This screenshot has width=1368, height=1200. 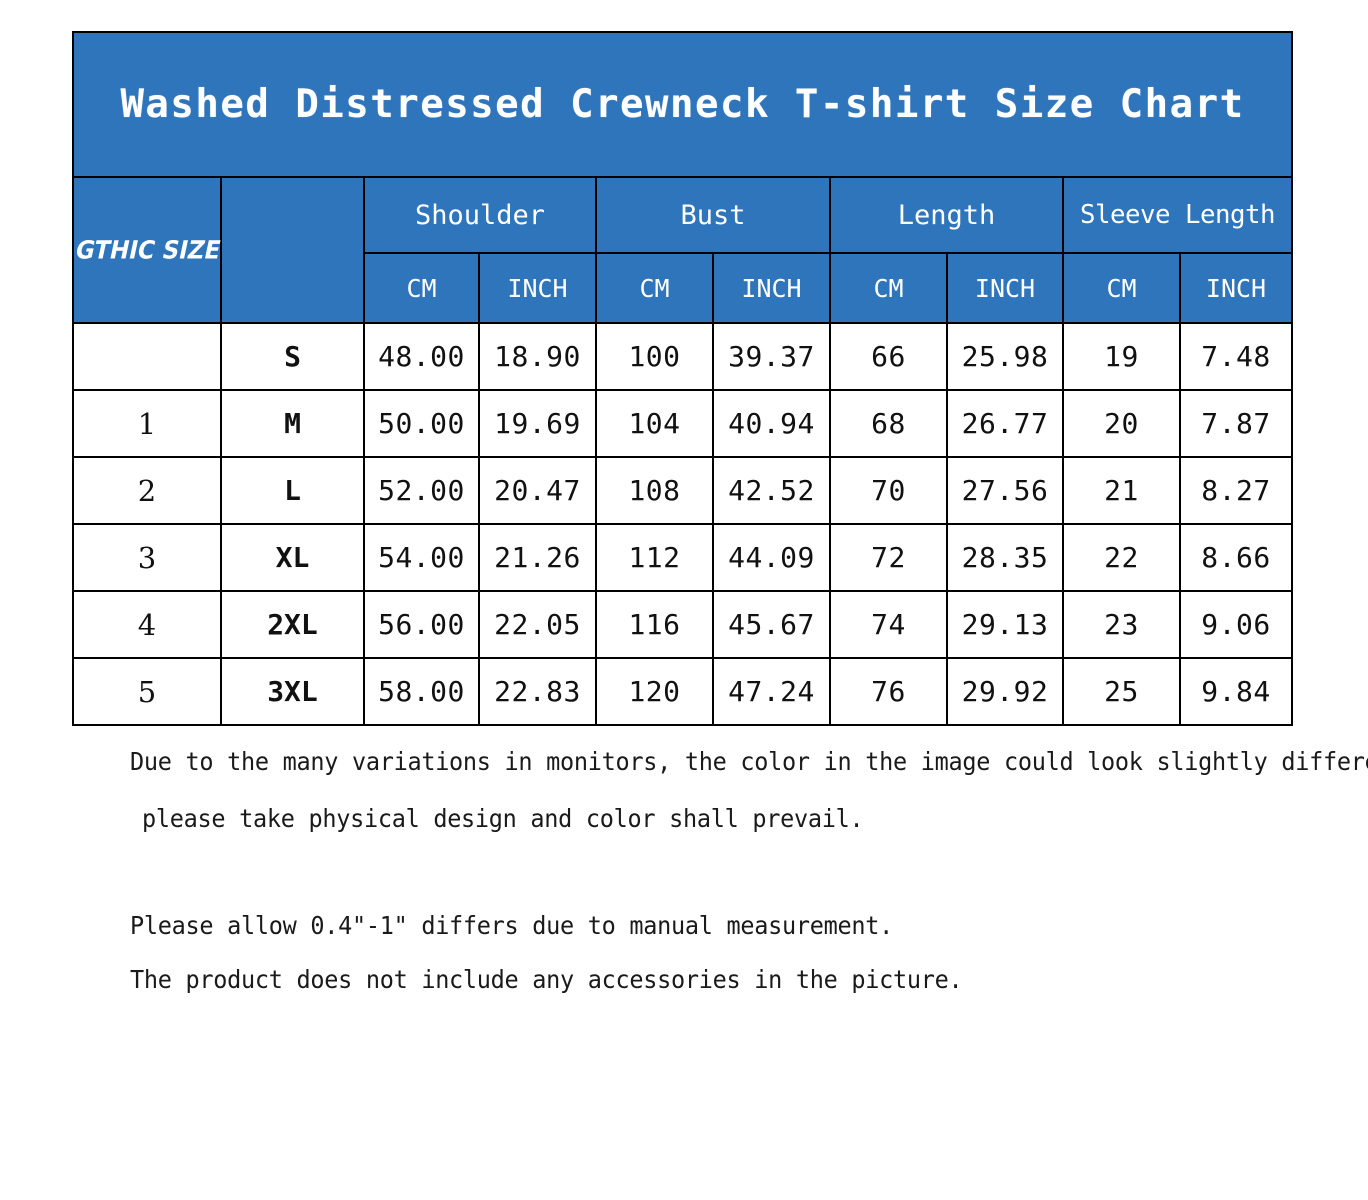 I want to click on header-group-length: Length, so click(x=946, y=215).